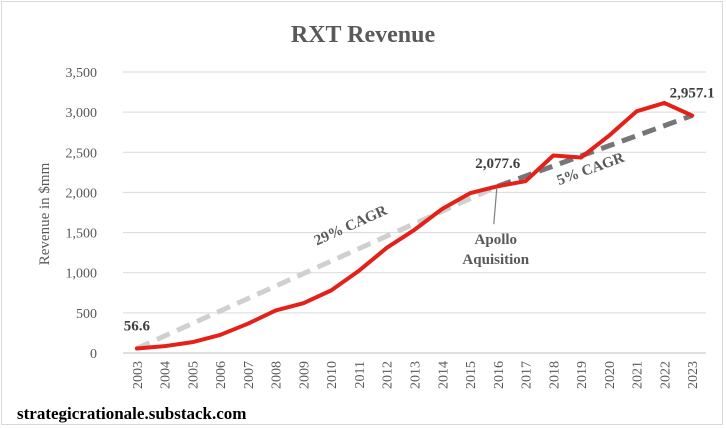  What do you see at coordinates (471, 375) in the screenshot?
I see `x-tick-label: 2015` at bounding box center [471, 375].